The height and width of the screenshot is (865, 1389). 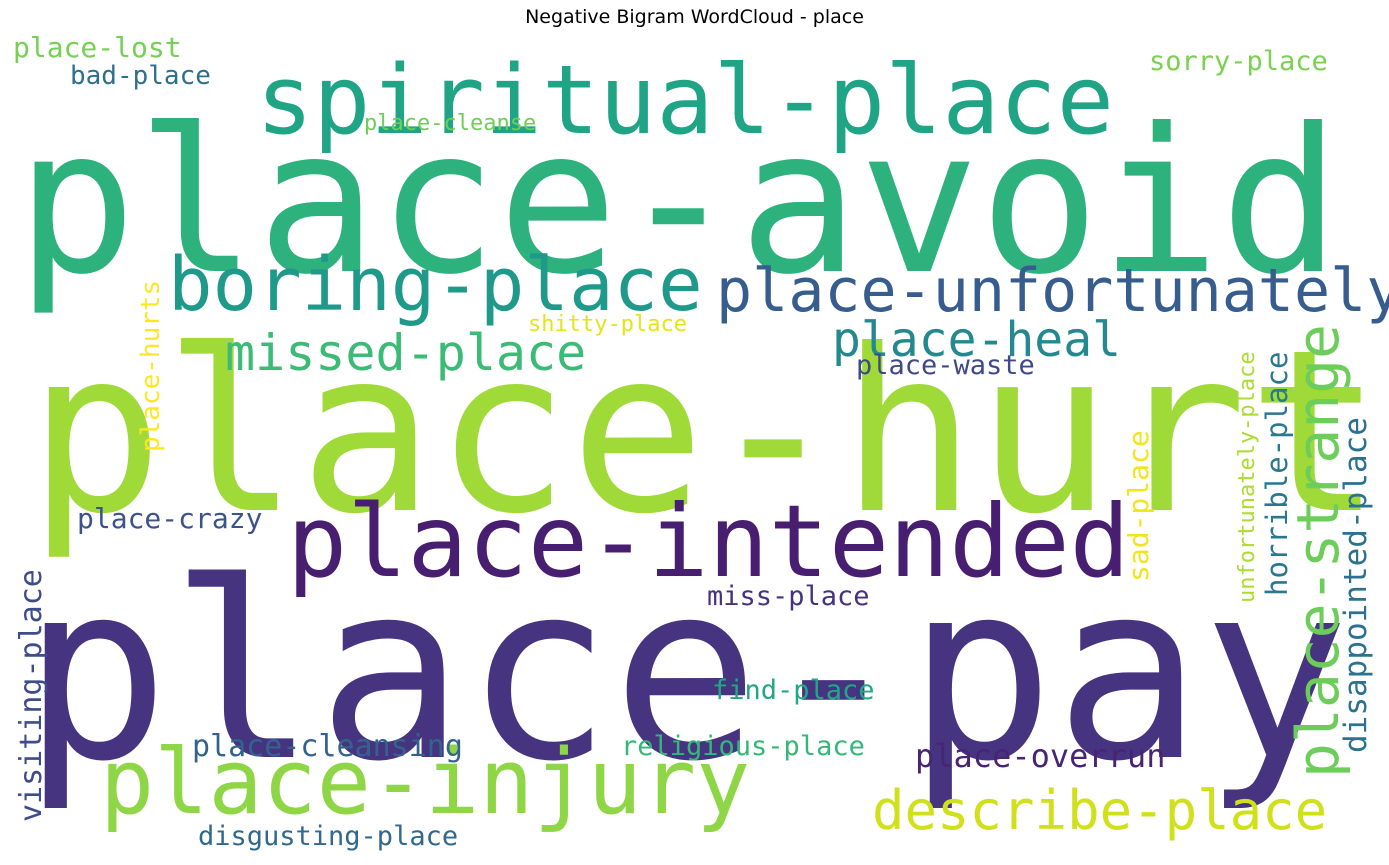 I want to click on word-place-cleansing: place-cleansing, so click(x=327, y=746).